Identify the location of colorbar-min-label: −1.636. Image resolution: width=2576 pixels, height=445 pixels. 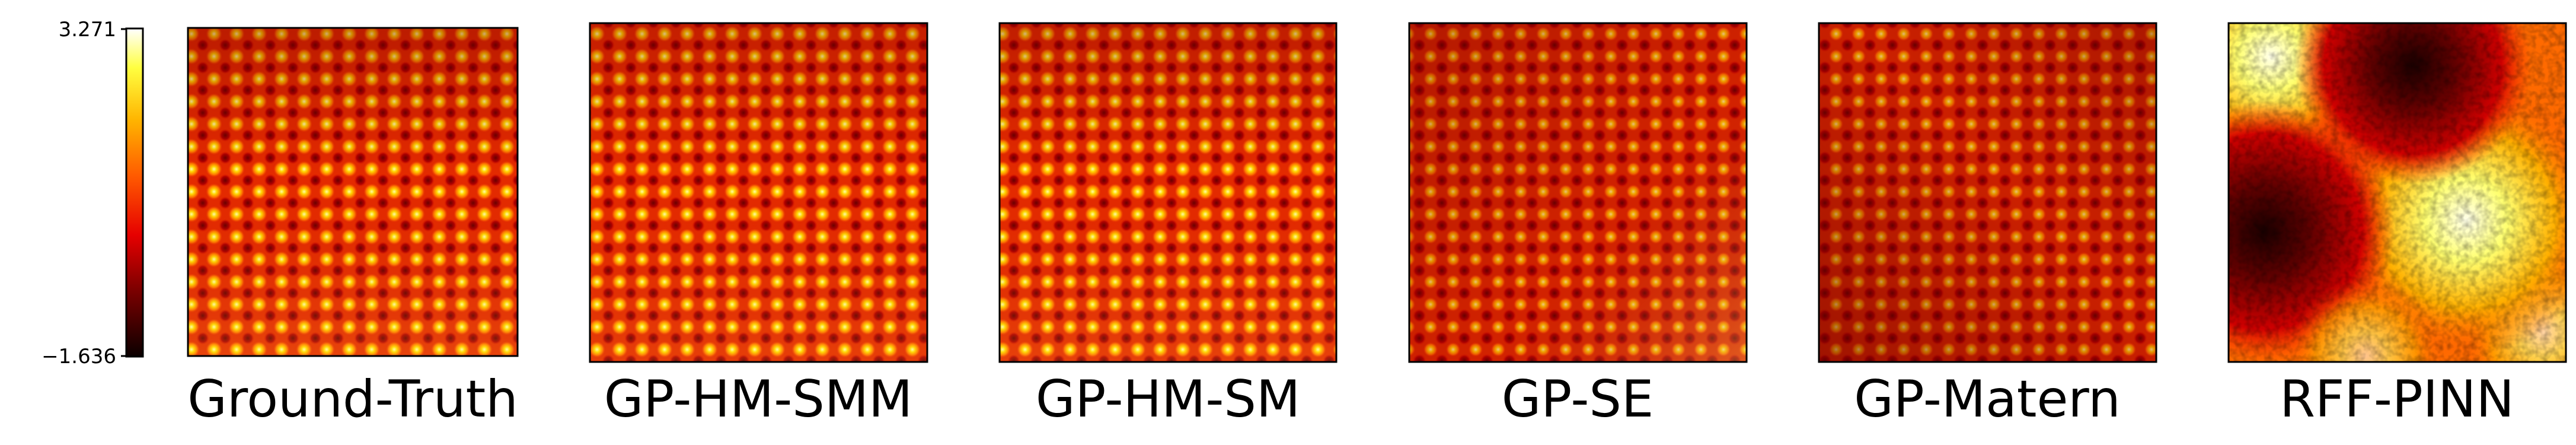
(79, 357).